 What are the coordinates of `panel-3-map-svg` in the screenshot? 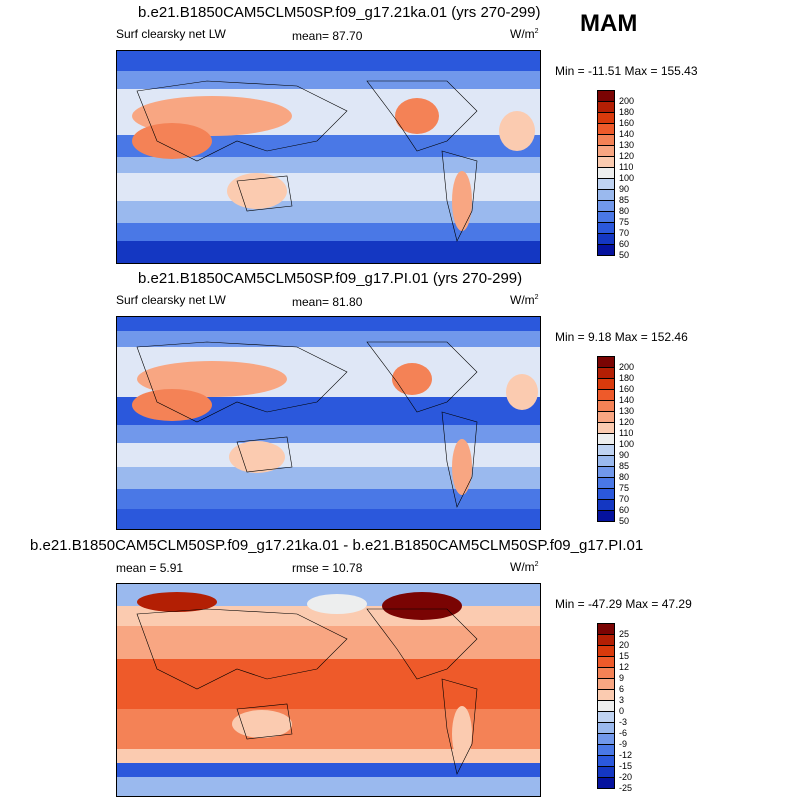 It's located at (328, 690).